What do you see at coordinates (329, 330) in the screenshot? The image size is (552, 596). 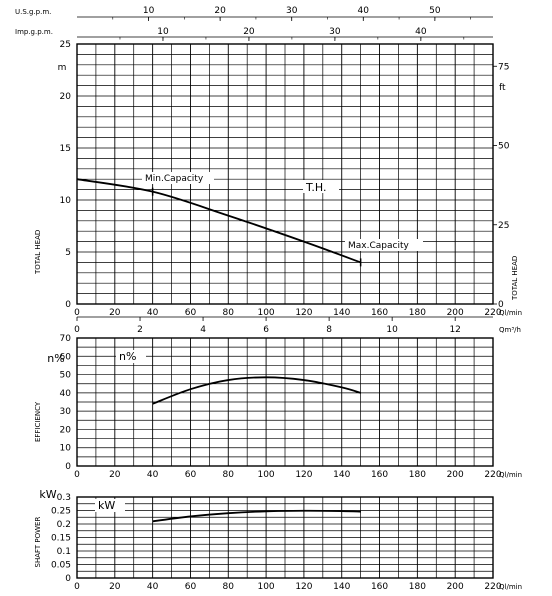 I see `x2-tick-label: 8` at bounding box center [329, 330].